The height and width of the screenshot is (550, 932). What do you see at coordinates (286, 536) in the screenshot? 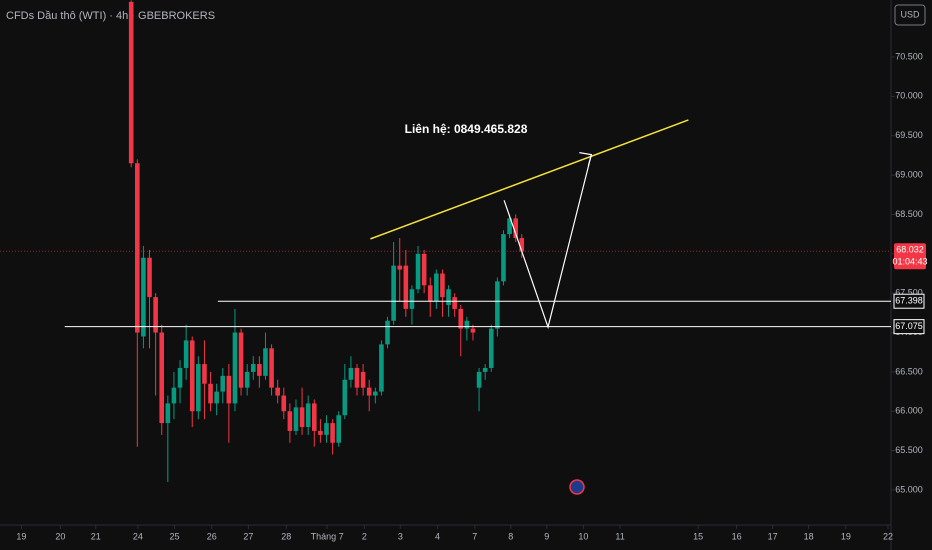
I see `x-tick-label: 28` at bounding box center [286, 536].